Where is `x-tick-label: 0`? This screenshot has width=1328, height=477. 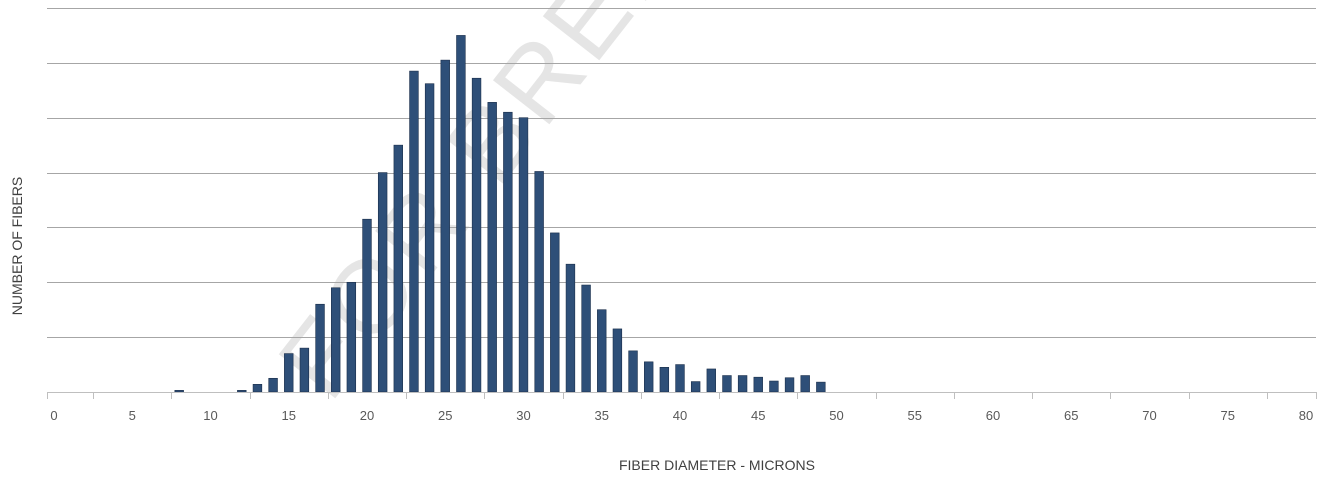 x-tick-label: 0 is located at coordinates (53, 415).